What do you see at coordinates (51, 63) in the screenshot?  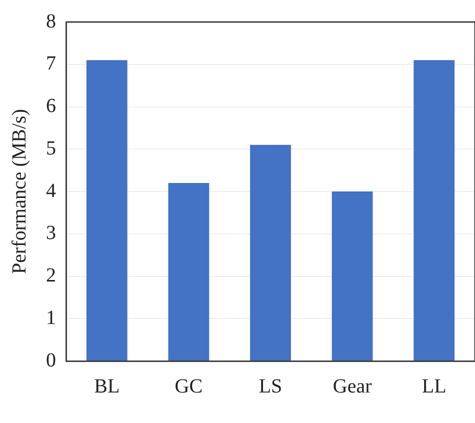 I see `y-tick-label: 7` at bounding box center [51, 63].